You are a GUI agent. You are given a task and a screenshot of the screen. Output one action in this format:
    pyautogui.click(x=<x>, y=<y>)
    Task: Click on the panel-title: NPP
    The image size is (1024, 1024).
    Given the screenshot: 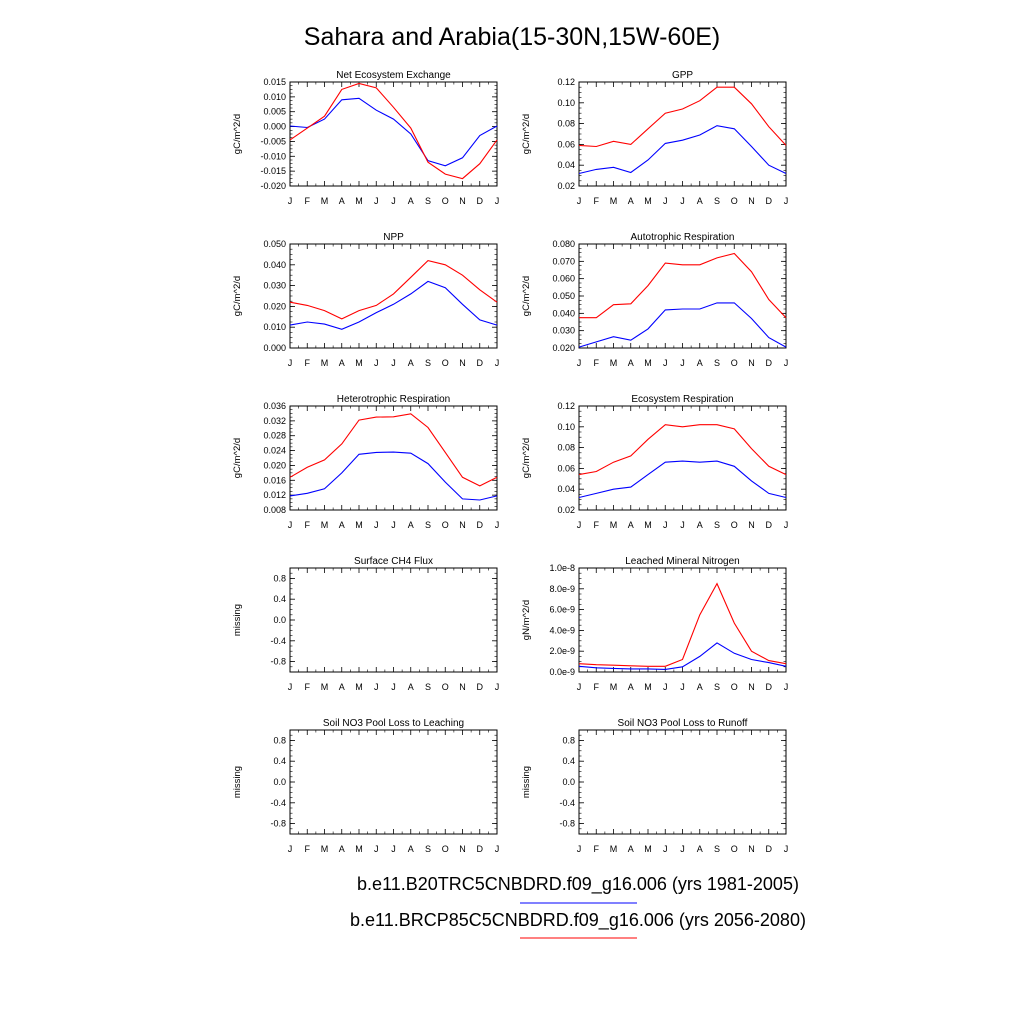 What is the action you would take?
    pyautogui.click(x=393, y=237)
    